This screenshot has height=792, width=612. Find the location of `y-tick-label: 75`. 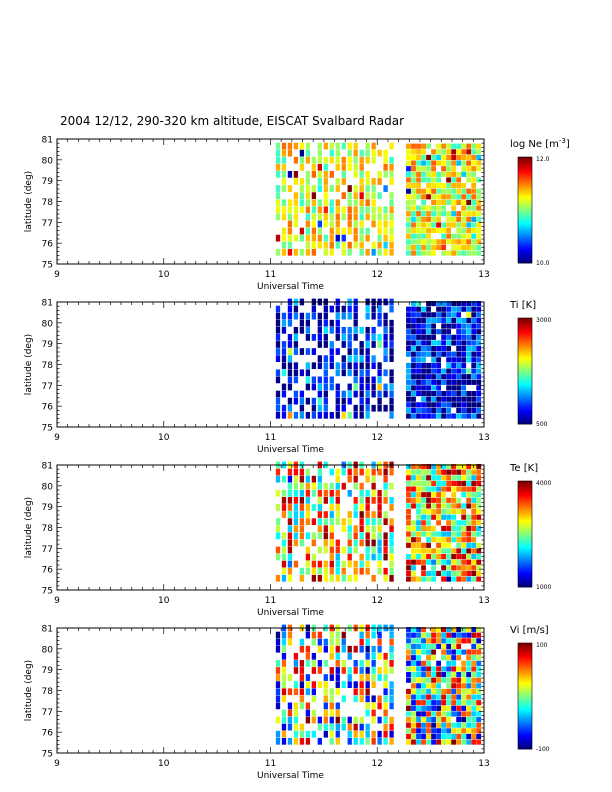

y-tick-label: 75 is located at coordinates (47, 266).